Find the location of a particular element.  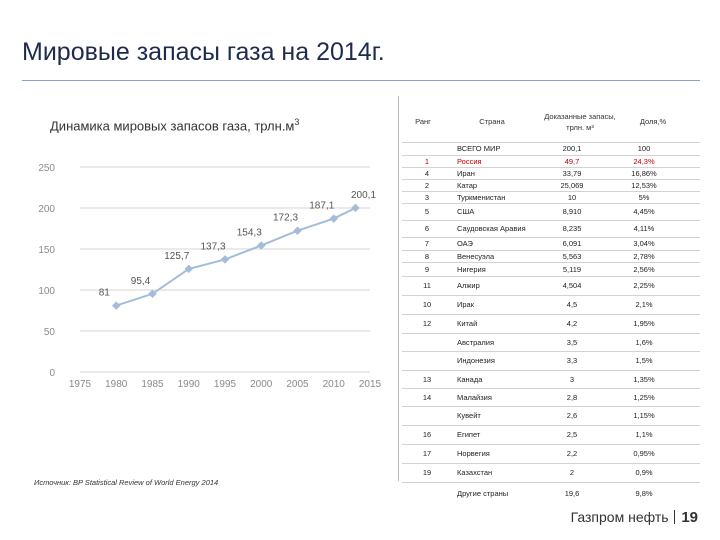

table-row: Кувейт 2,6 1,15% is located at coordinates (551, 415).